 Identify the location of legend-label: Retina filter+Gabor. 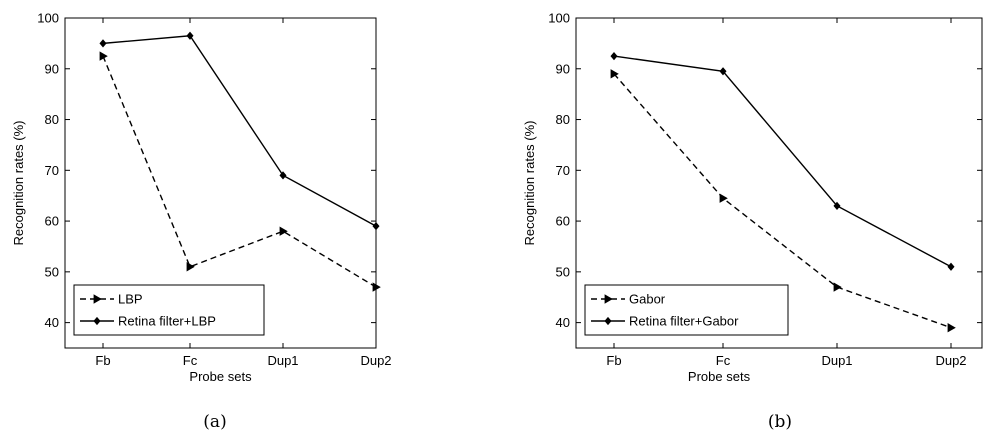
(684, 321).